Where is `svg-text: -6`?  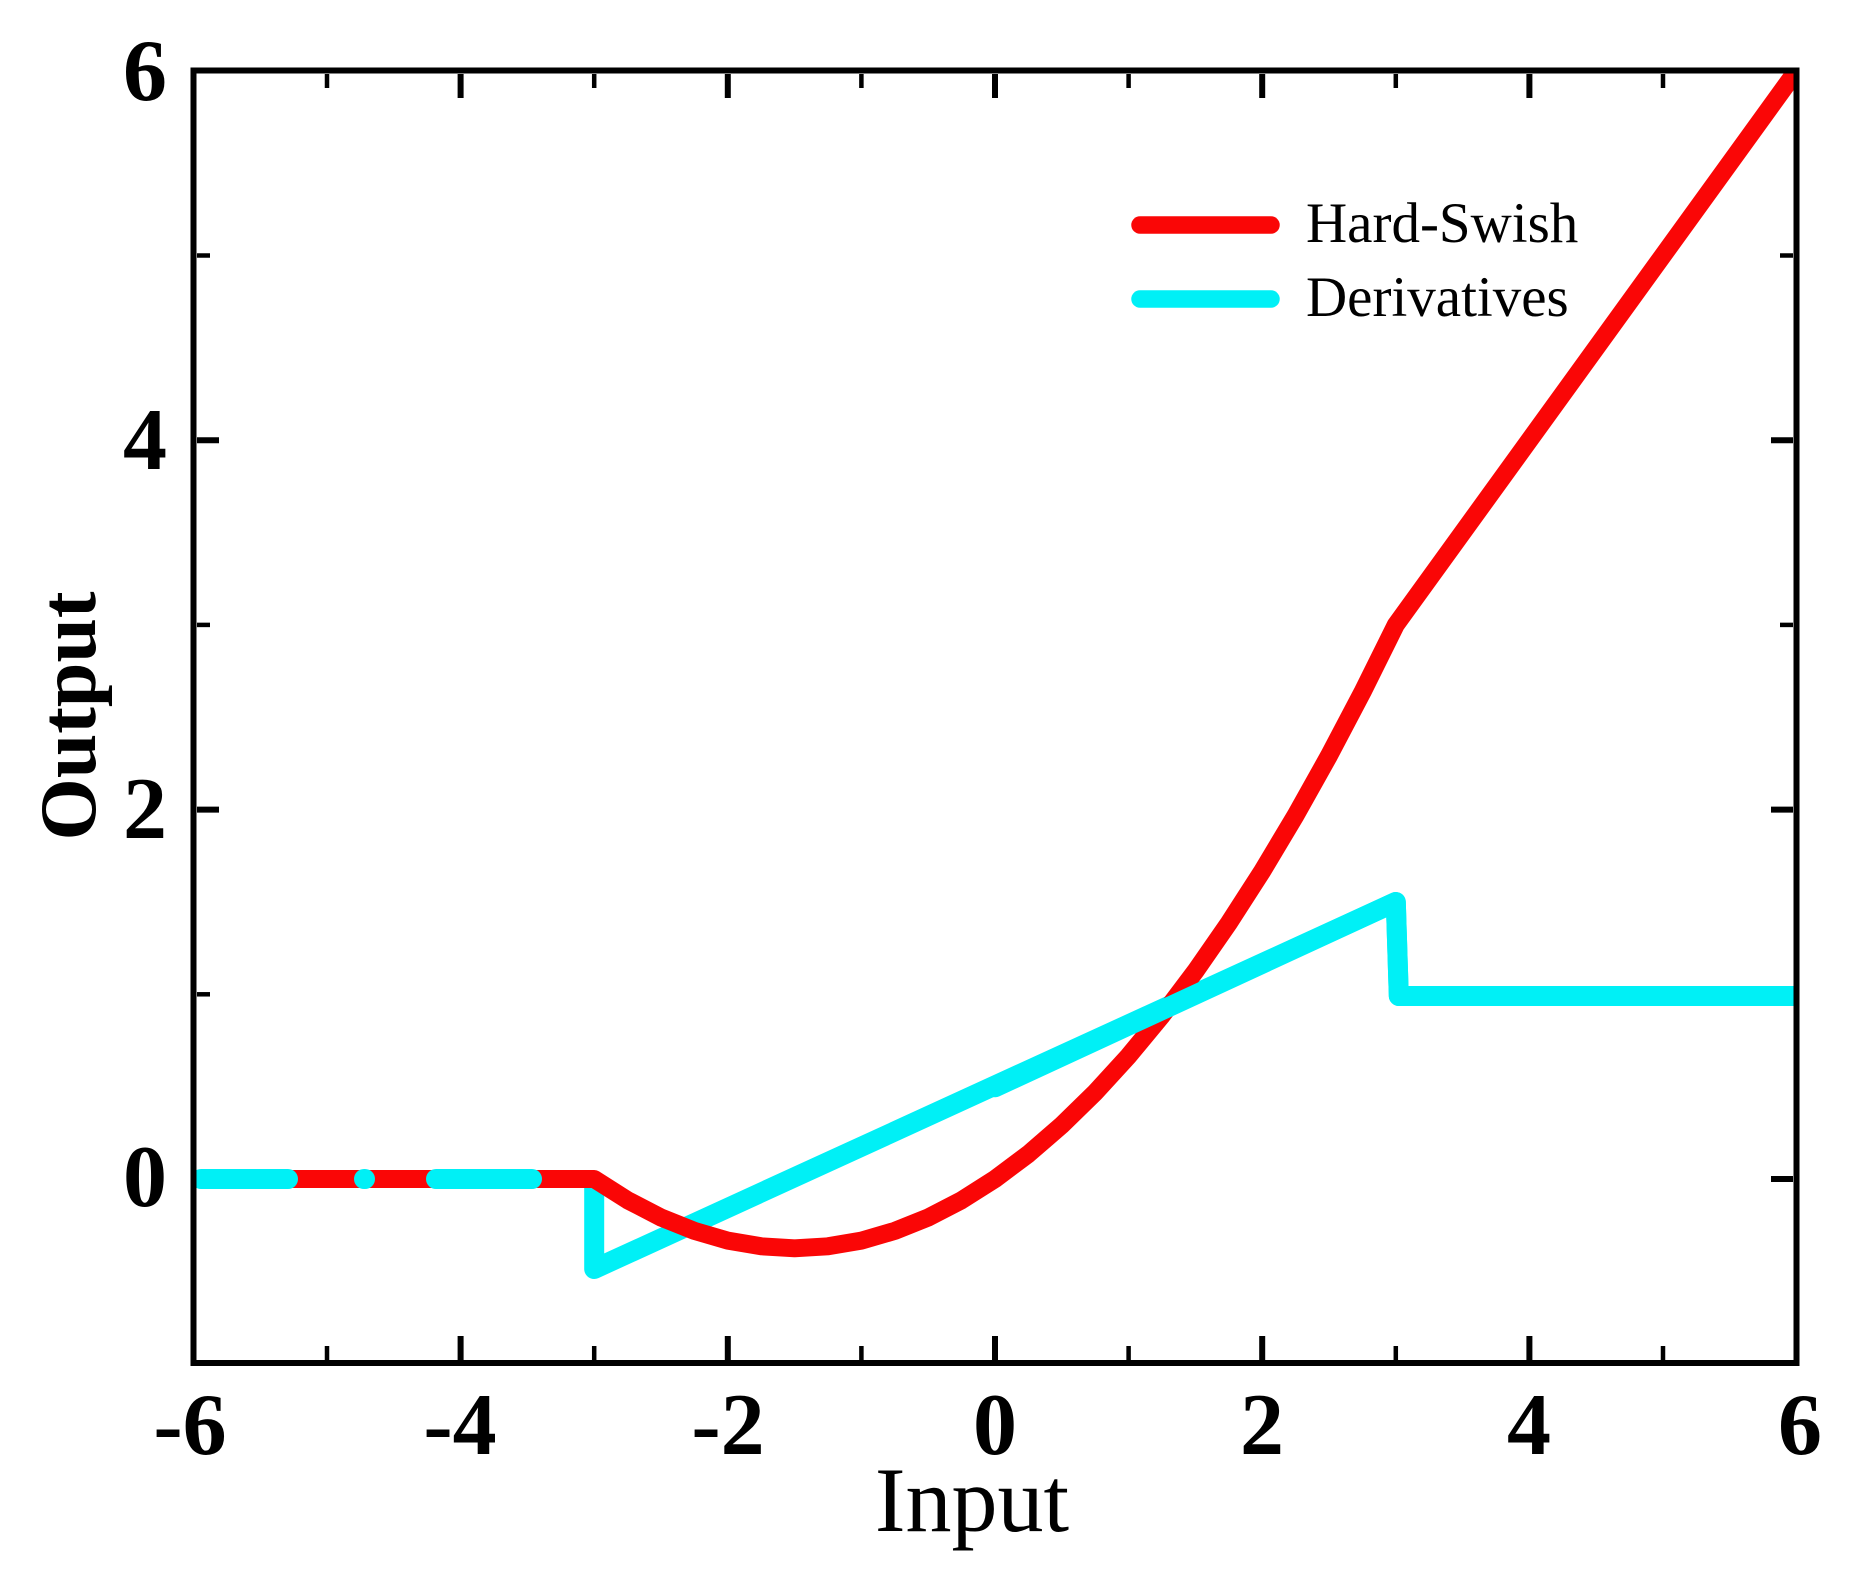 svg-text: -6 is located at coordinates (189, 1425).